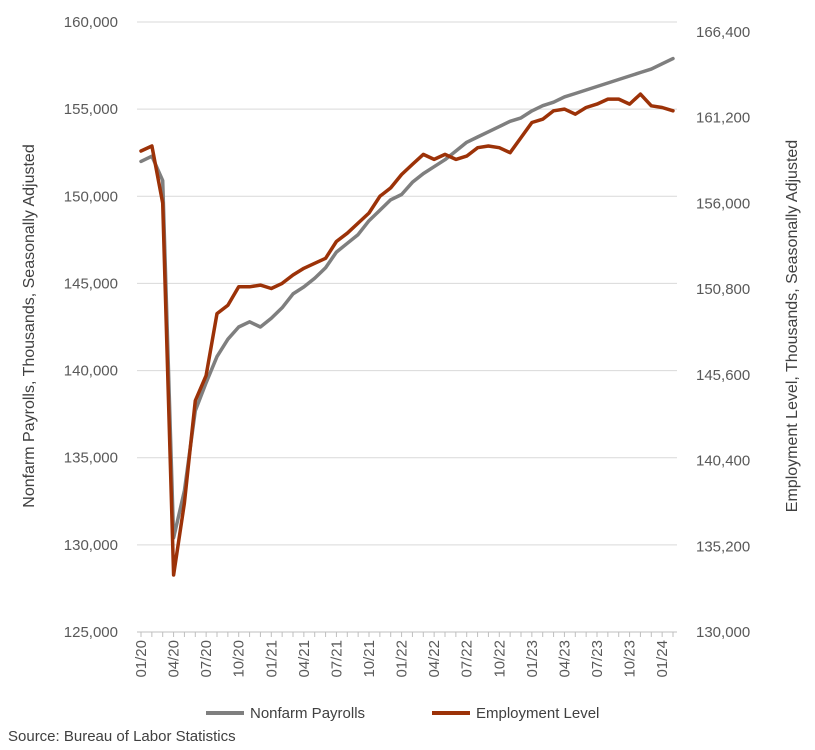  What do you see at coordinates (723, 118) in the screenshot?
I see `y-right-tick-label: 161,200` at bounding box center [723, 118].